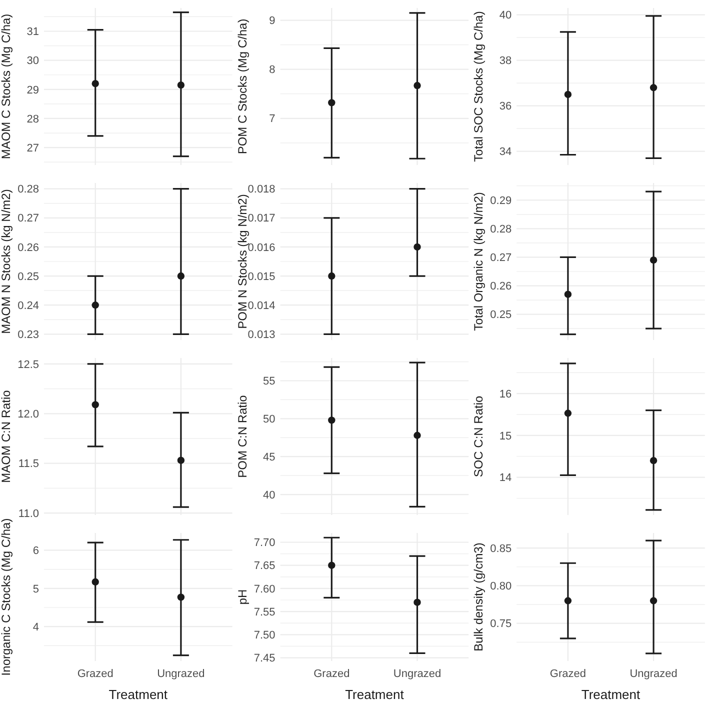 This screenshot has width=709, height=707. What do you see at coordinates (265, 612) in the screenshot?
I see `y-tick-label: 7.55` at bounding box center [265, 612].